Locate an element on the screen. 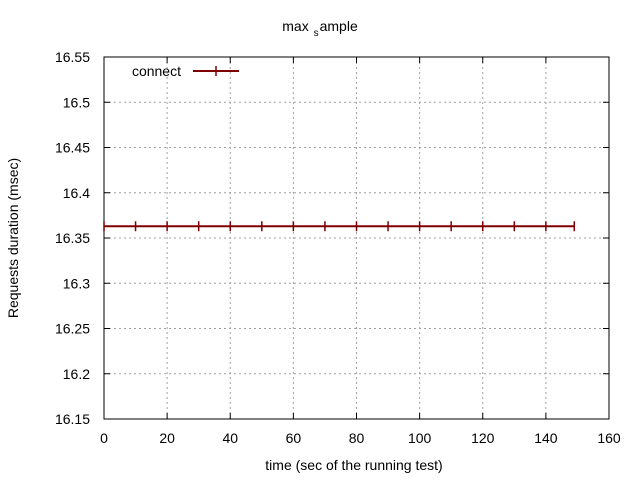 Image resolution: width=640 pixels, height=480 pixels. y-tick-label: 16.4 is located at coordinates (76, 193).